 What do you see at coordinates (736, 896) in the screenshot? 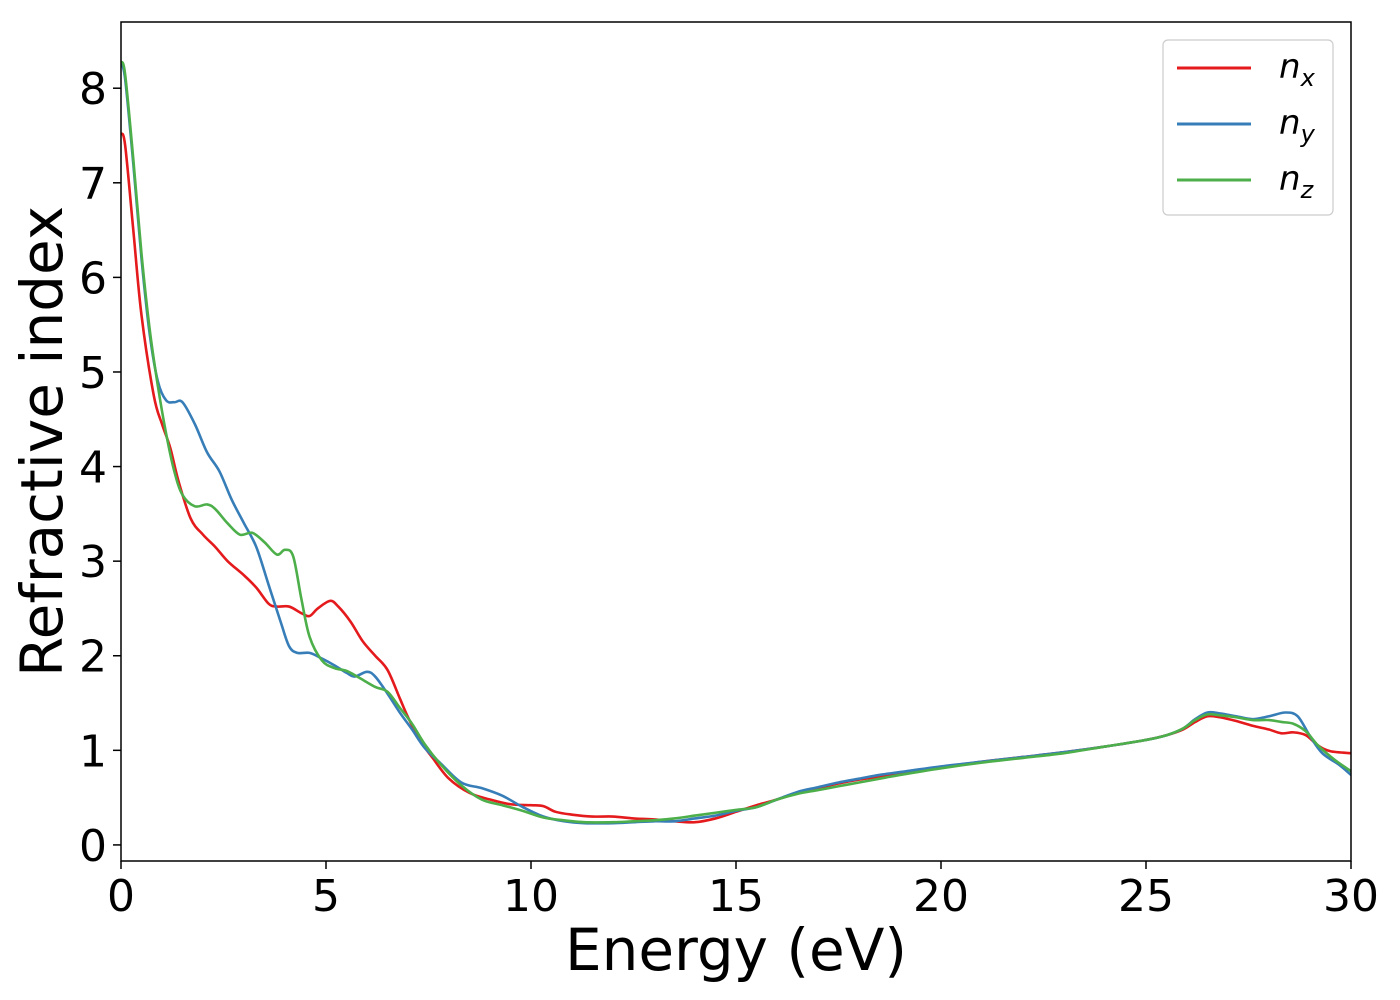
I see `x-tick-label: 15` at bounding box center [736, 896].